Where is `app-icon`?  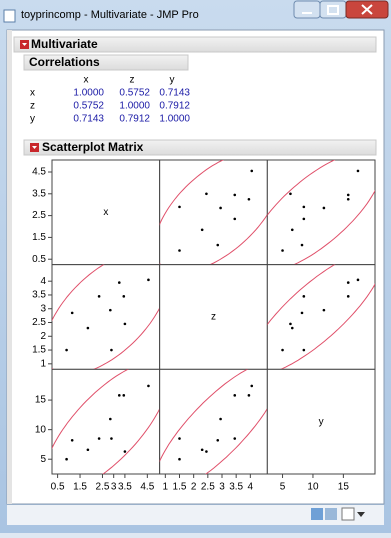
app-icon is located at coordinates (9, 16).